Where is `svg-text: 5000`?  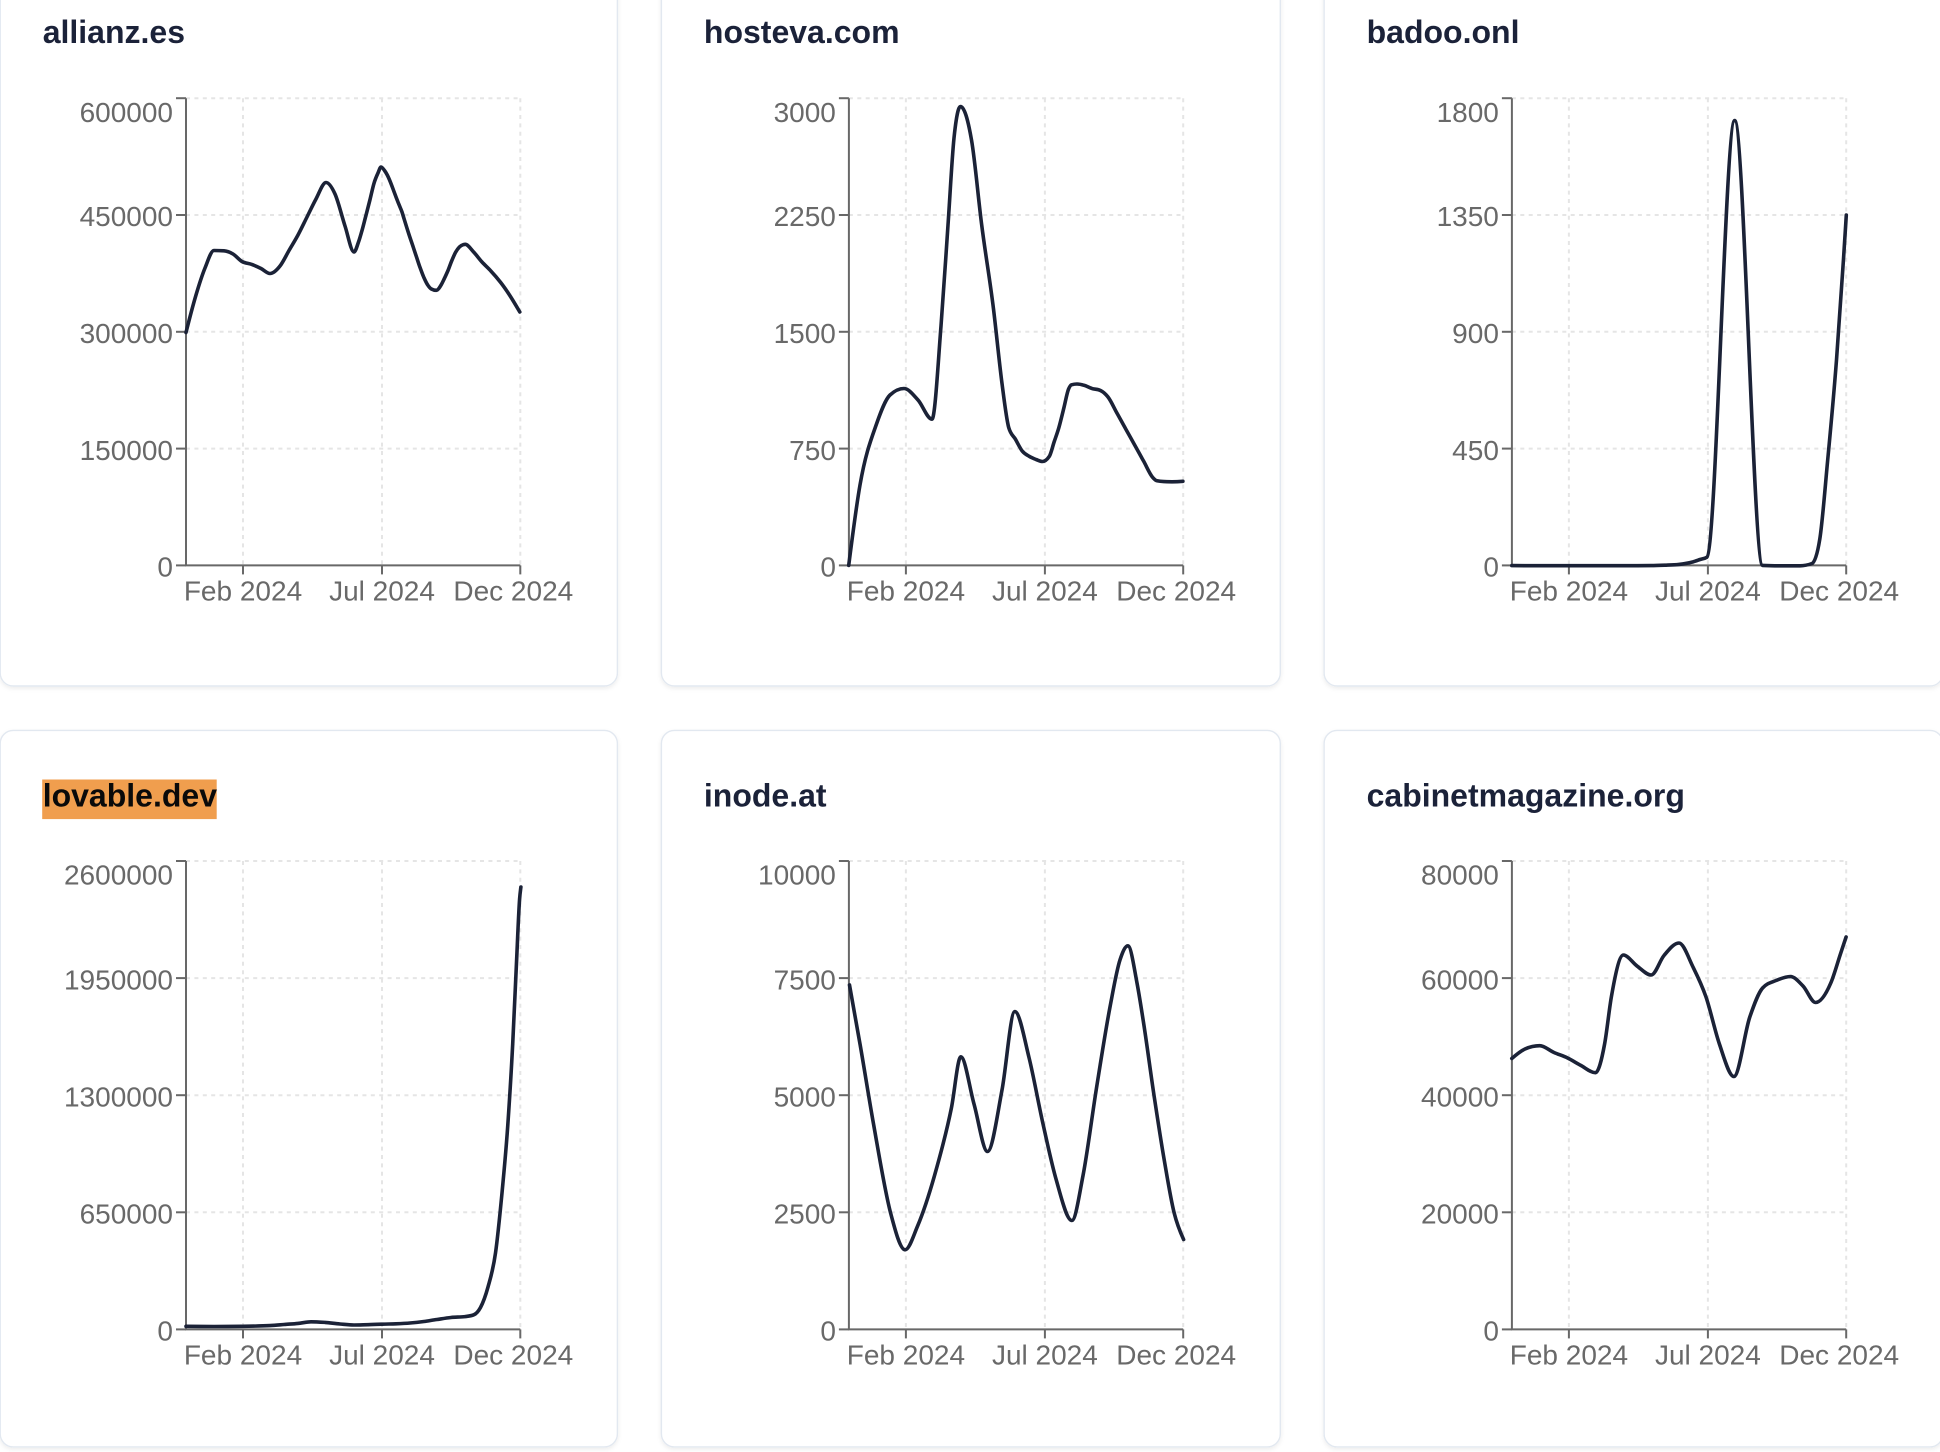 svg-text: 5000 is located at coordinates (805, 1096).